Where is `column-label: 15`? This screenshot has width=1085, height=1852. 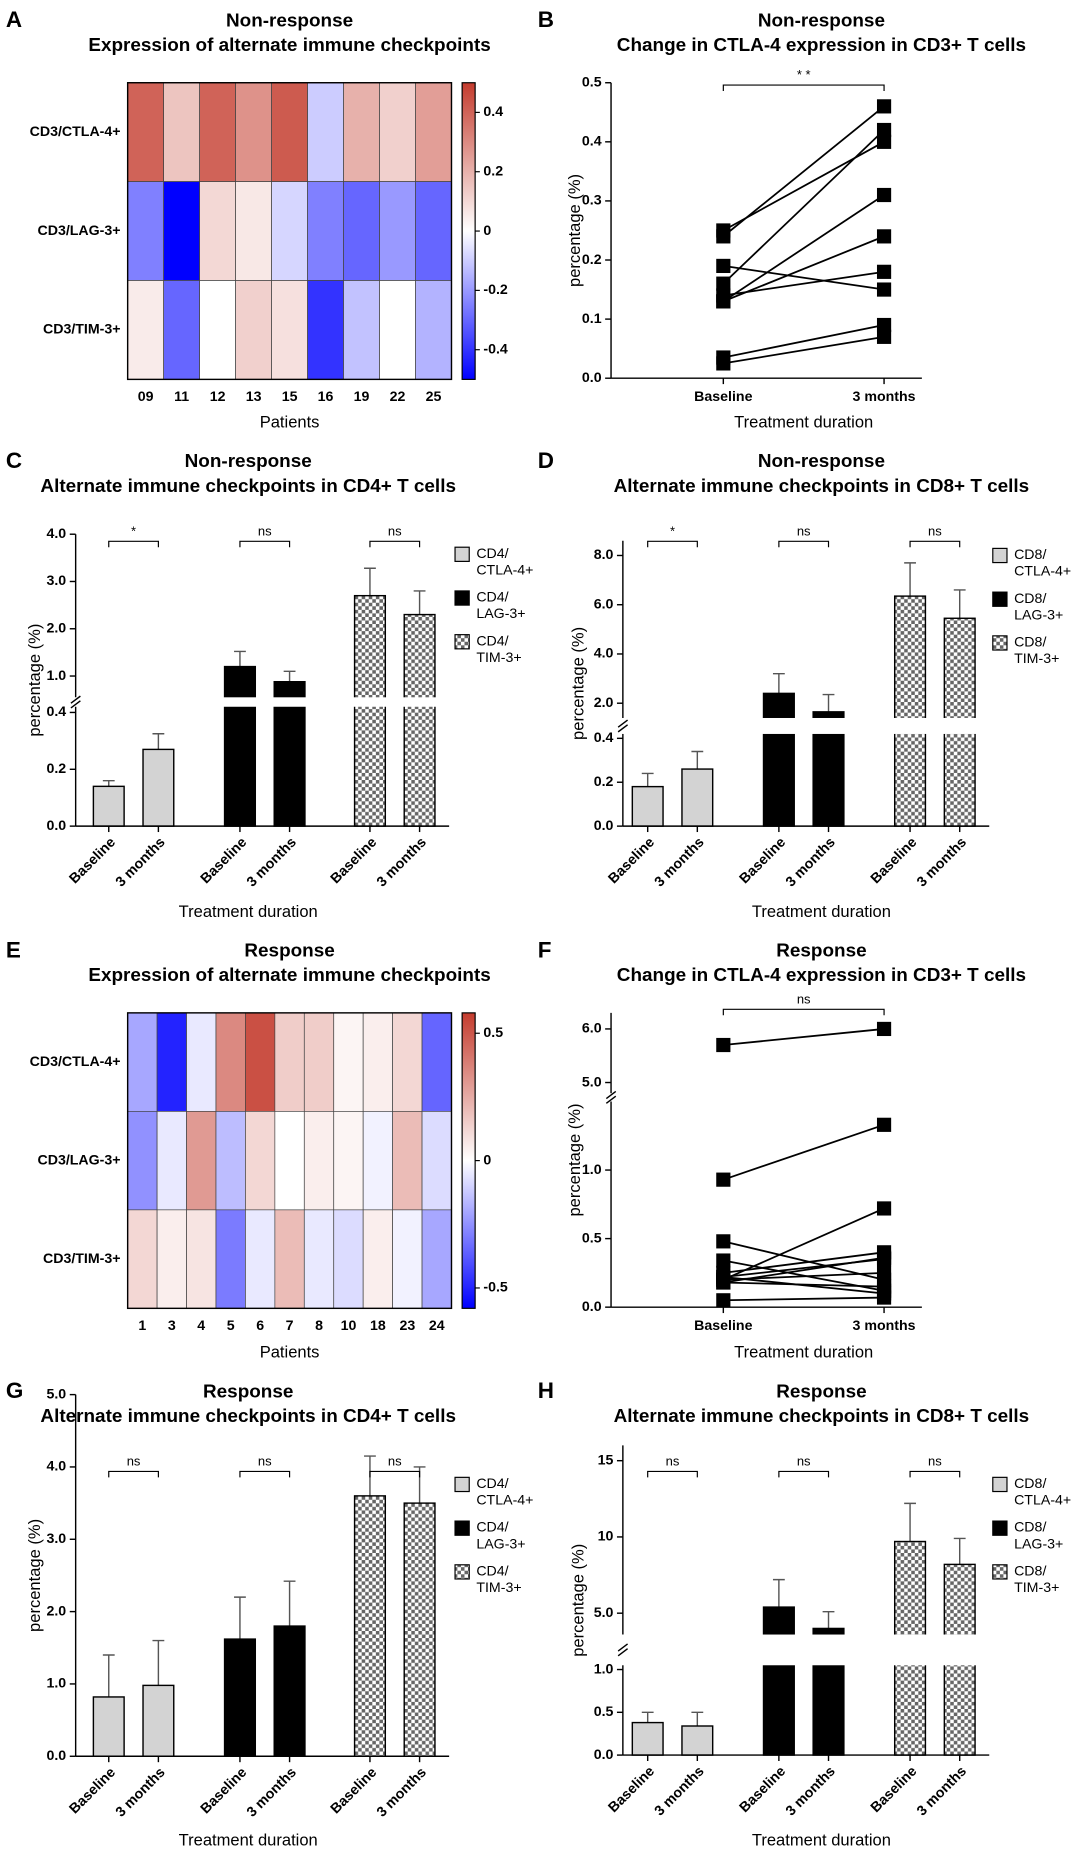
column-label: 15 is located at coordinates (290, 397).